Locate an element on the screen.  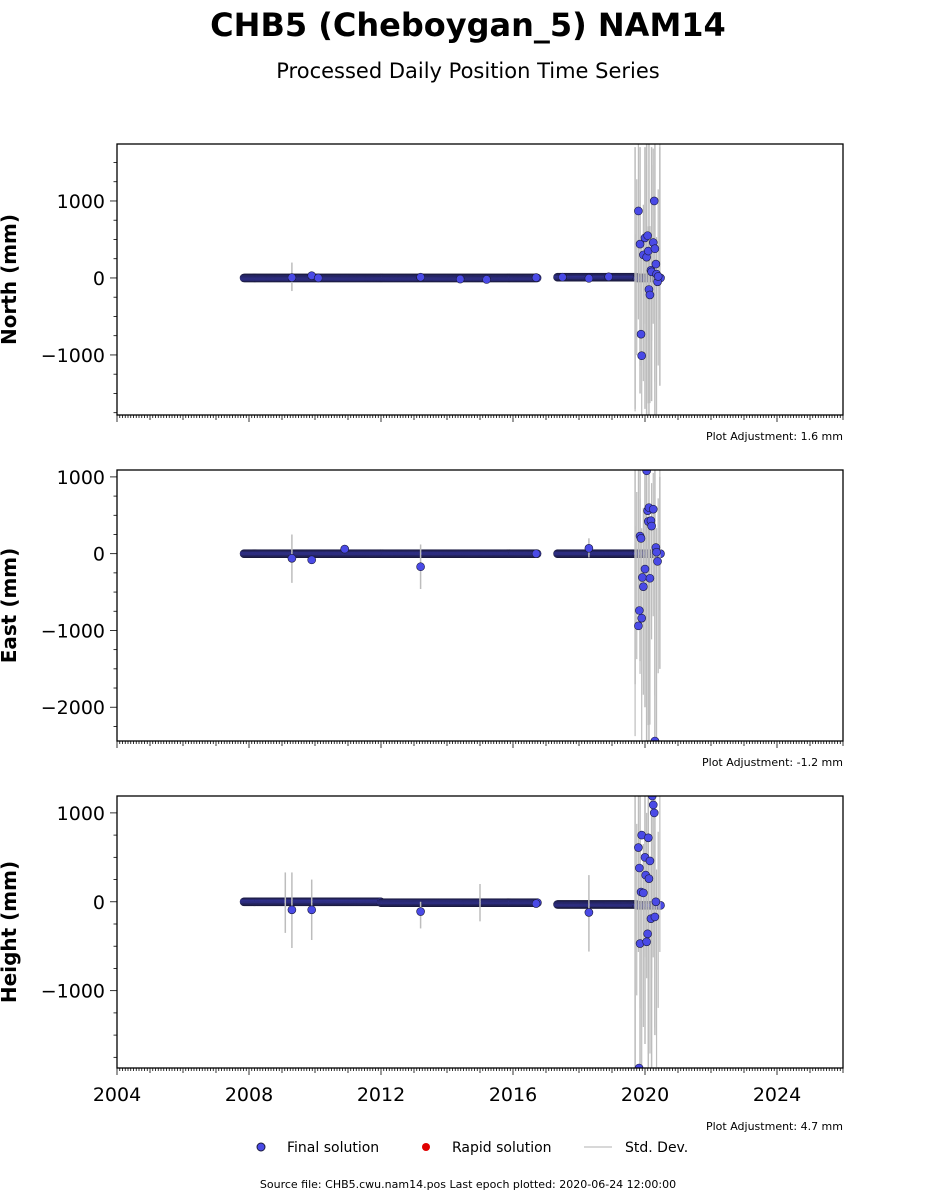
y-axis-label-height: Height (mm) is located at coordinates (10, 932).